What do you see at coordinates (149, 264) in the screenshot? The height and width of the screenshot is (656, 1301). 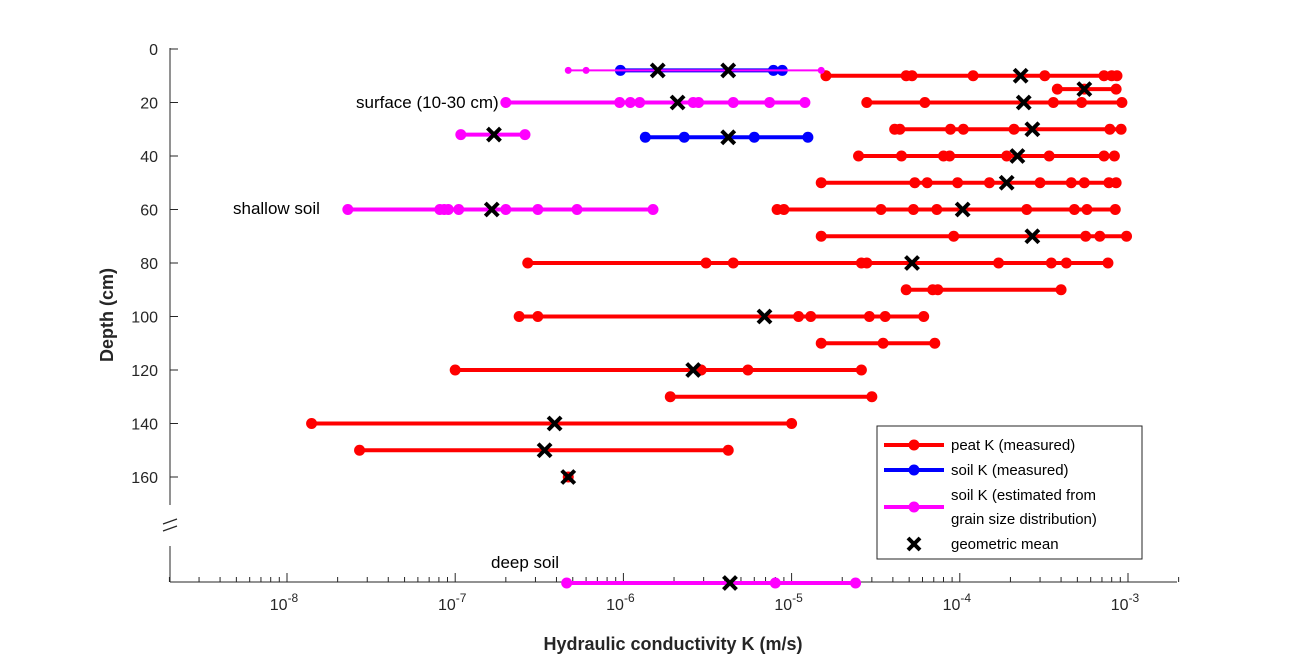 I see `y-tick-label-80: 80` at bounding box center [149, 264].